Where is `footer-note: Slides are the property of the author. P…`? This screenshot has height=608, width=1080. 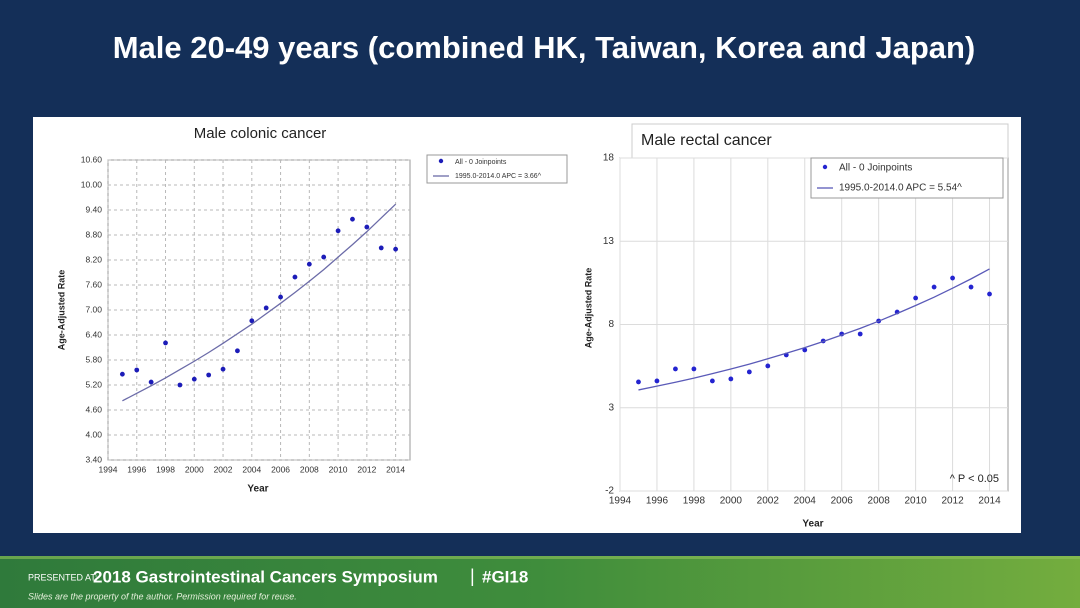 footer-note: Slides are the property of the author. P… is located at coordinates (162, 596).